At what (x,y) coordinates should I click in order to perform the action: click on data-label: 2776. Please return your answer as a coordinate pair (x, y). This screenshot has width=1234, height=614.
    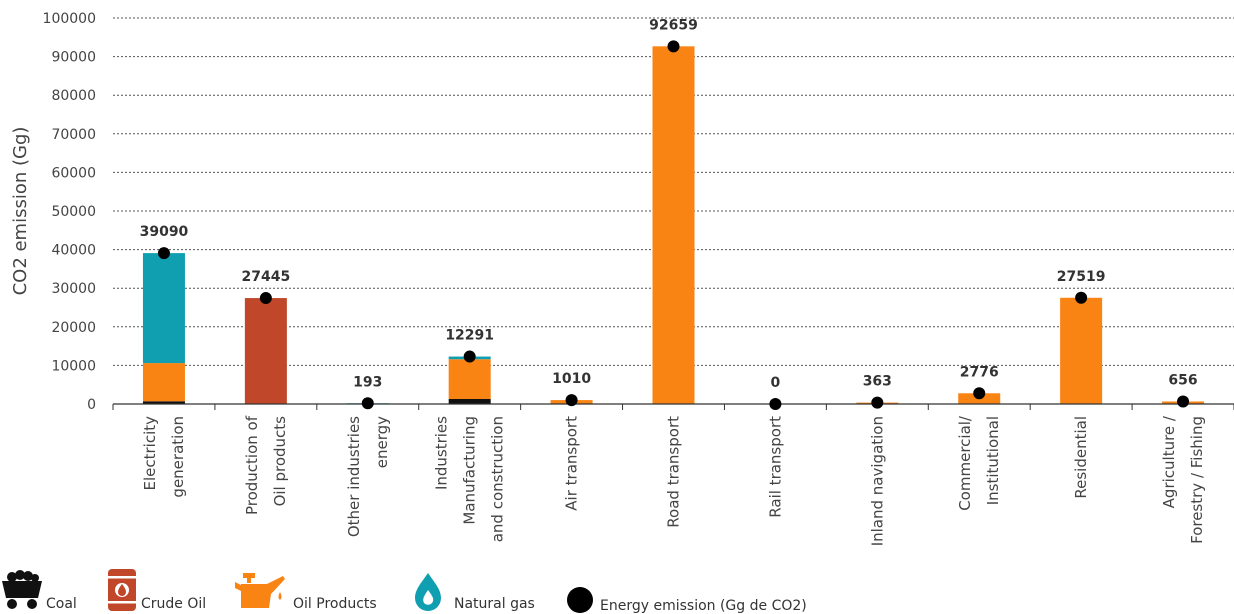
    Looking at the image, I should click on (979, 372).